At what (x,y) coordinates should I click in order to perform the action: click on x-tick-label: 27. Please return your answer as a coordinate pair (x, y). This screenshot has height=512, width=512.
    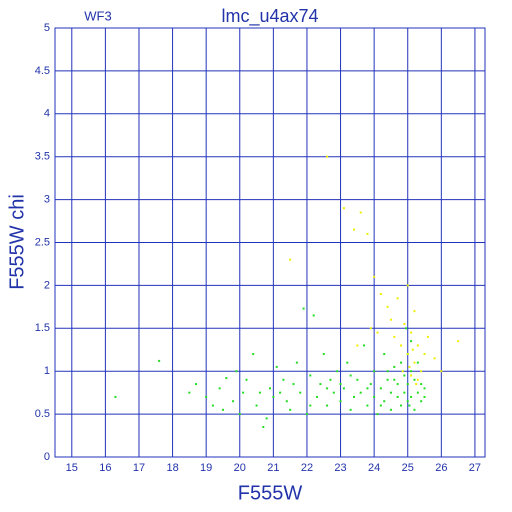
    Looking at the image, I should click on (475, 468).